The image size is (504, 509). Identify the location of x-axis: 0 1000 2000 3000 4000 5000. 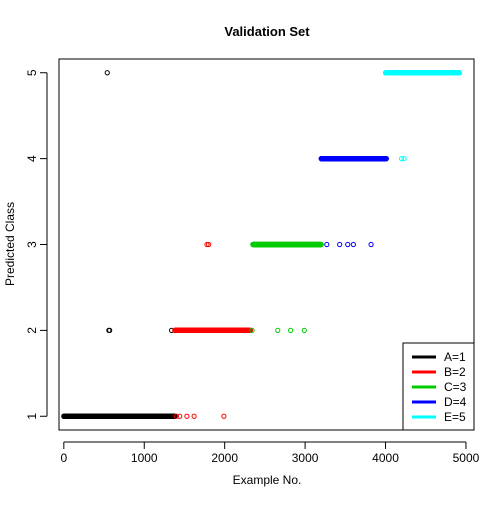
(270, 453).